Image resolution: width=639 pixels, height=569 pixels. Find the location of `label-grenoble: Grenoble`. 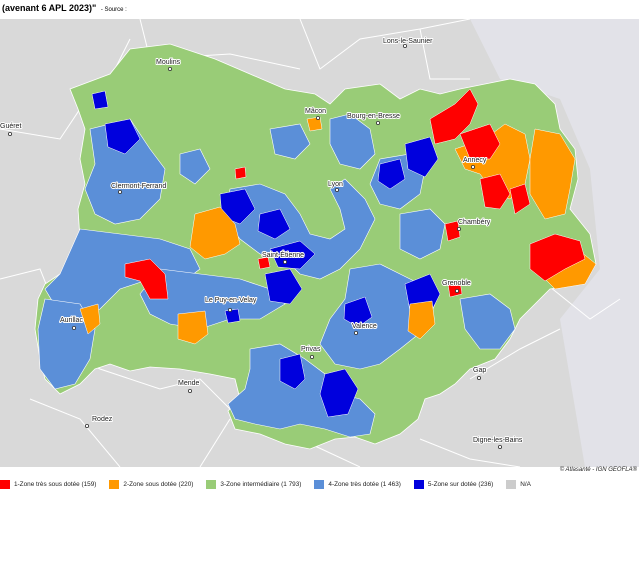

label-grenoble: Grenoble is located at coordinates (456, 283).